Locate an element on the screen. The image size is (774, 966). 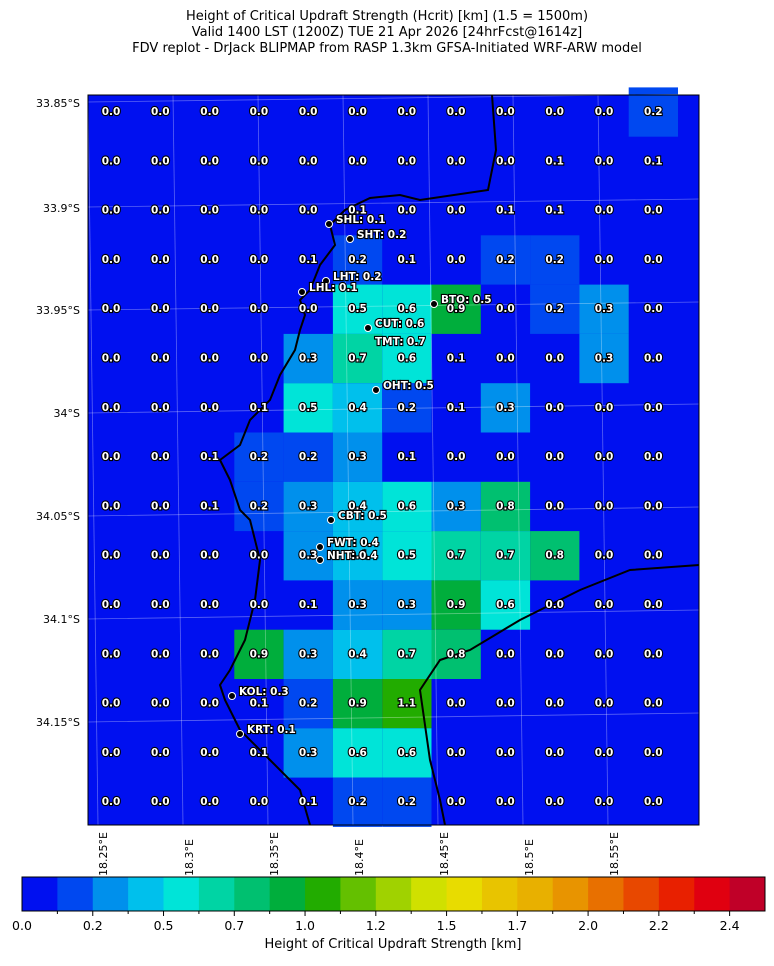
station-label: TMT: 0.7 is located at coordinates (400, 342).